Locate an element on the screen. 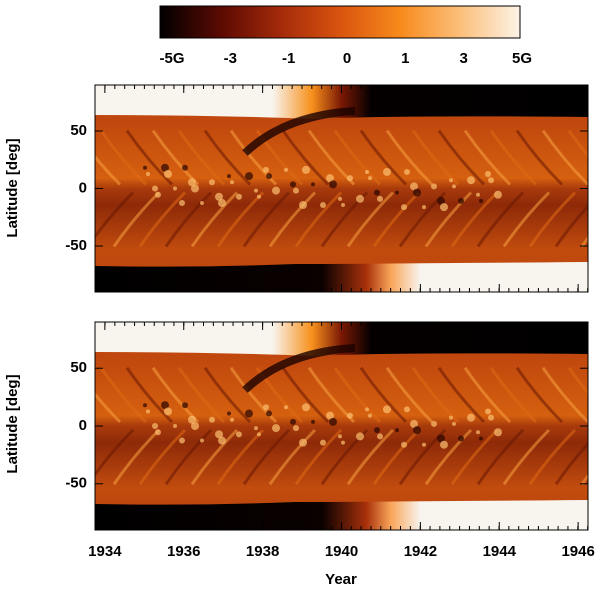  colorbar is located at coordinates (340, 22).